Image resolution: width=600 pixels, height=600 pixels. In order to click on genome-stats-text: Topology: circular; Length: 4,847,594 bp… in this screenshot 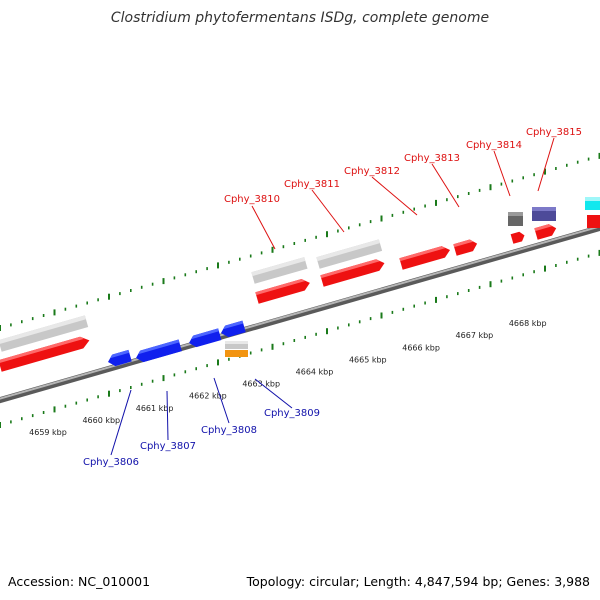, I will do `click(418, 581)`.